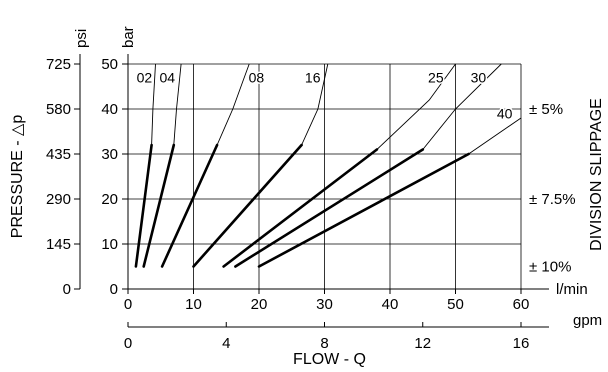  Describe the element at coordinates (462, 106) in the screenshot. I see `series-30-thin-line` at that location.